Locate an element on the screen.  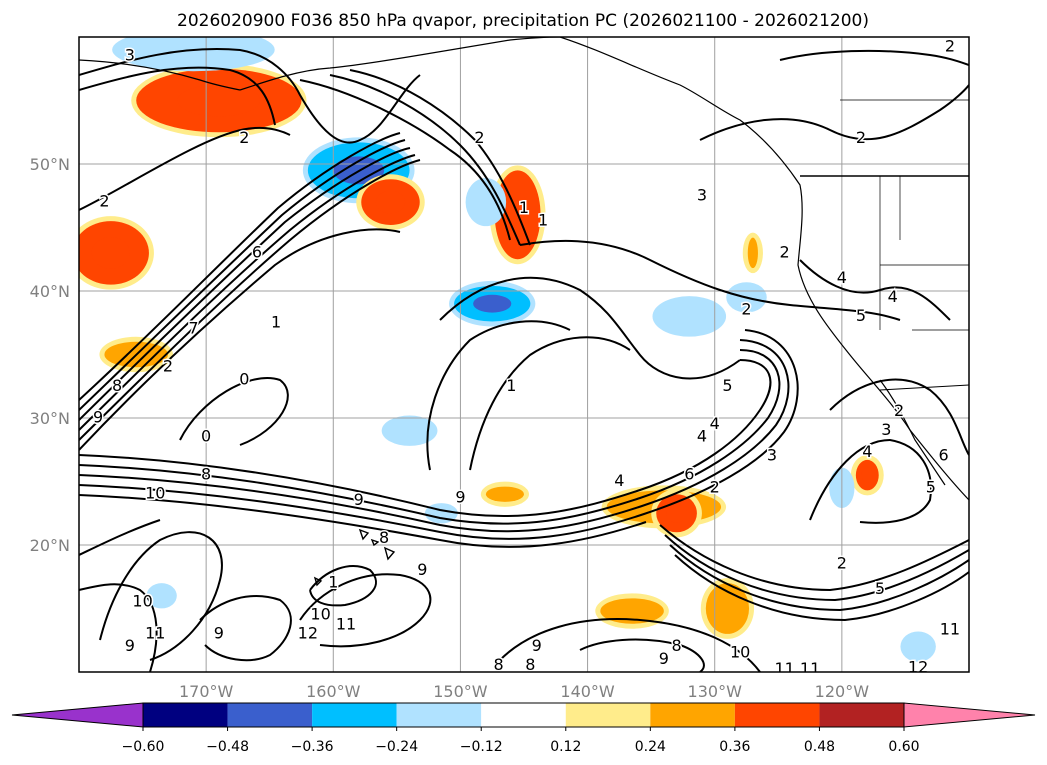
colorbar-extend-high is located at coordinates (969, 715).